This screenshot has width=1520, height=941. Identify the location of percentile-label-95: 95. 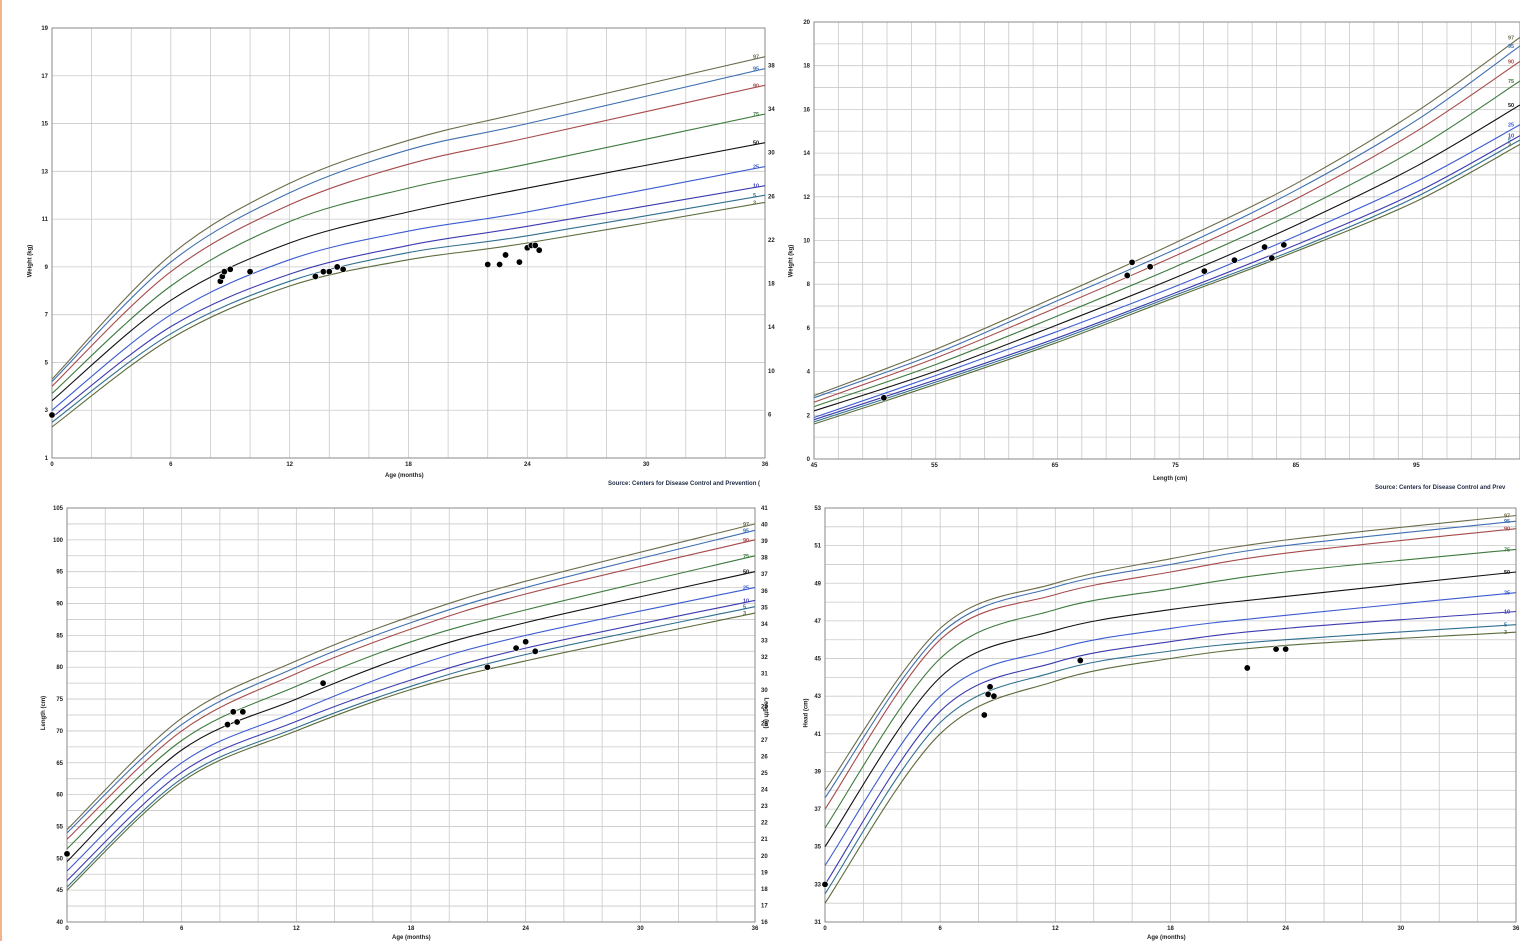
(1511, 47).